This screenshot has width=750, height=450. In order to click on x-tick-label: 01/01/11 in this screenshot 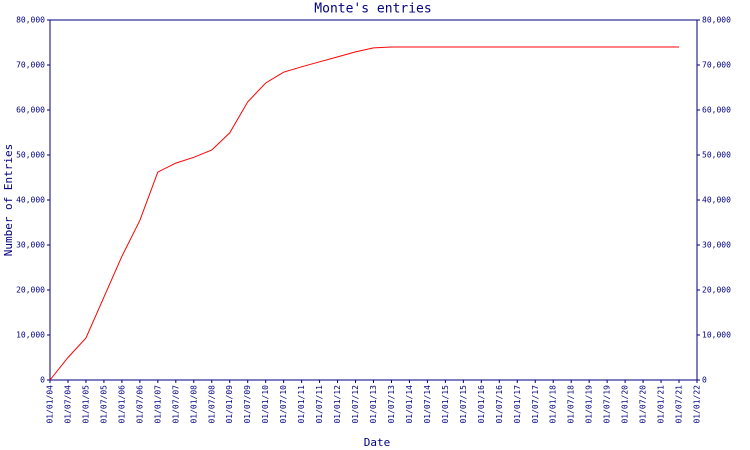, I will do `click(301, 404)`.